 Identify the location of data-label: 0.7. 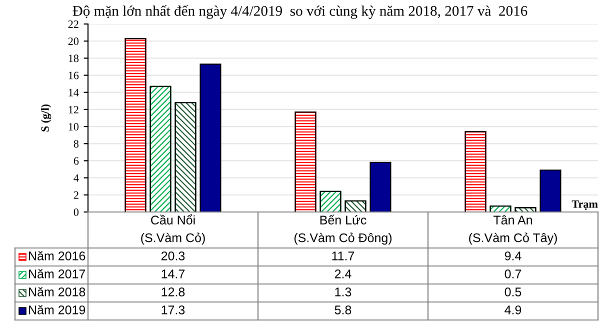
(513, 274).